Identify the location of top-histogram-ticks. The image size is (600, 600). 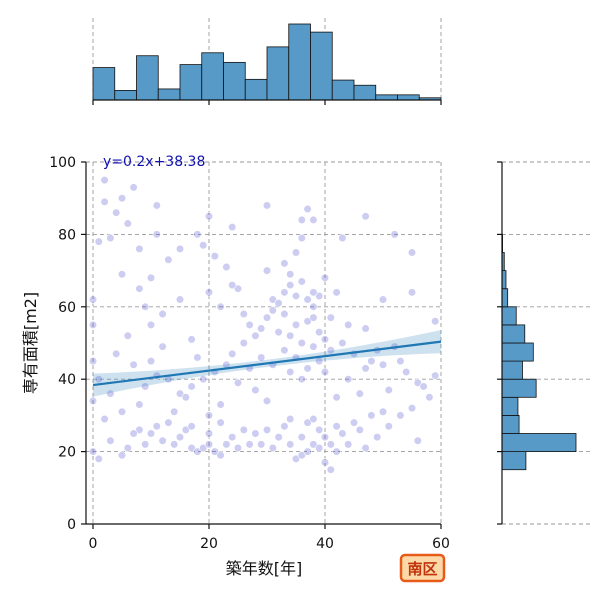
(267, 102).